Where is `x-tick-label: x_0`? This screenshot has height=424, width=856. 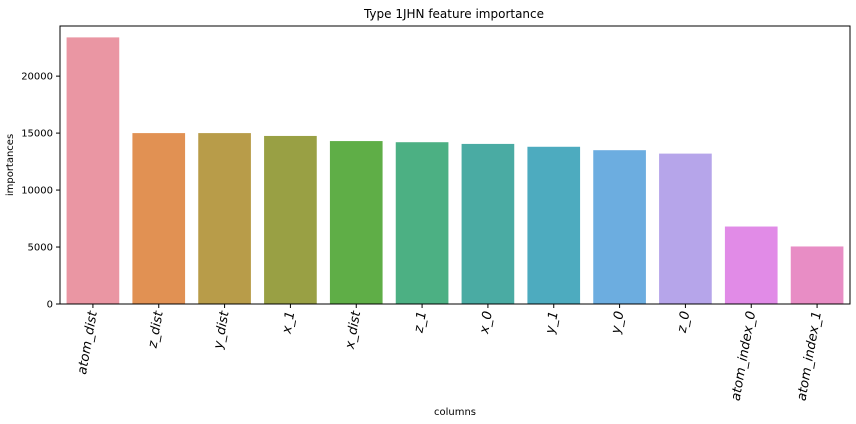 x-tick-label: x_0 is located at coordinates (486, 323).